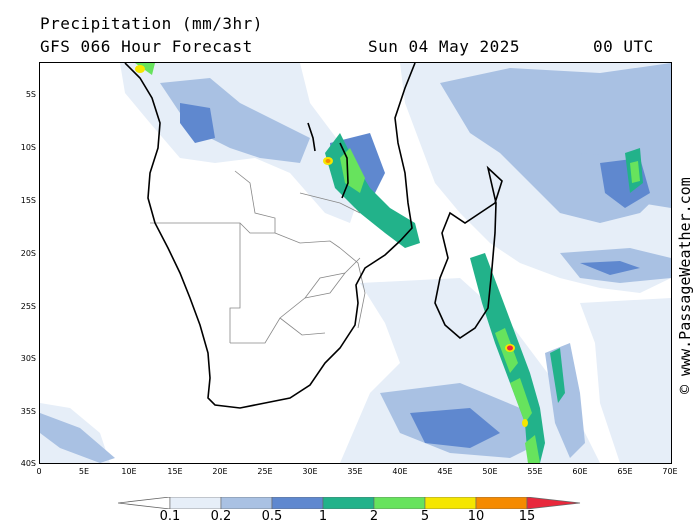  What do you see at coordinates (146, 46) in the screenshot?
I see `forecast-subtitle: GFS 066 Hour Forecast` at bounding box center [146, 46].